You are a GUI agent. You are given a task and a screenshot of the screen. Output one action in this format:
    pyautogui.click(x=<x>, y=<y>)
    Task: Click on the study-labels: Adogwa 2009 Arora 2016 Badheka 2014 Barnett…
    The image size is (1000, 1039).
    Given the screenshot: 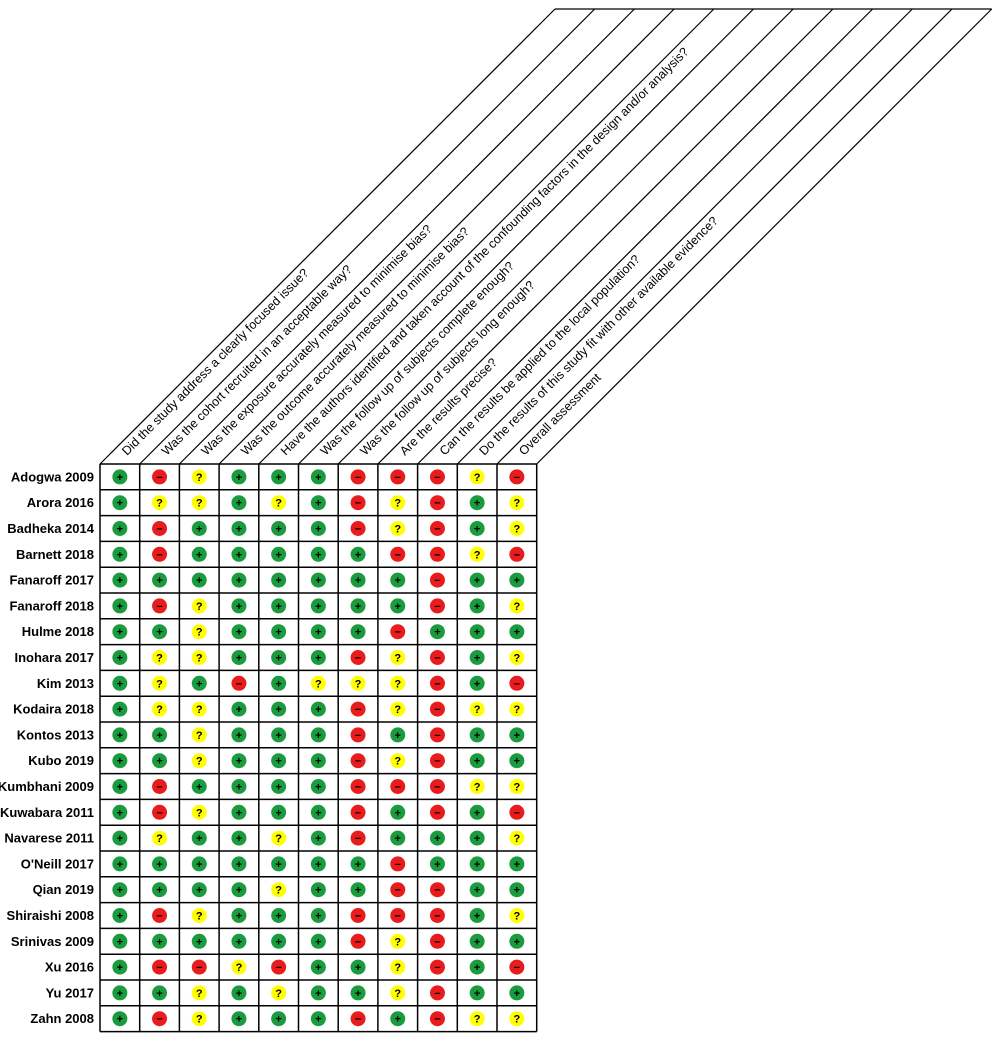 What is the action you would take?
    pyautogui.click(x=47, y=747)
    